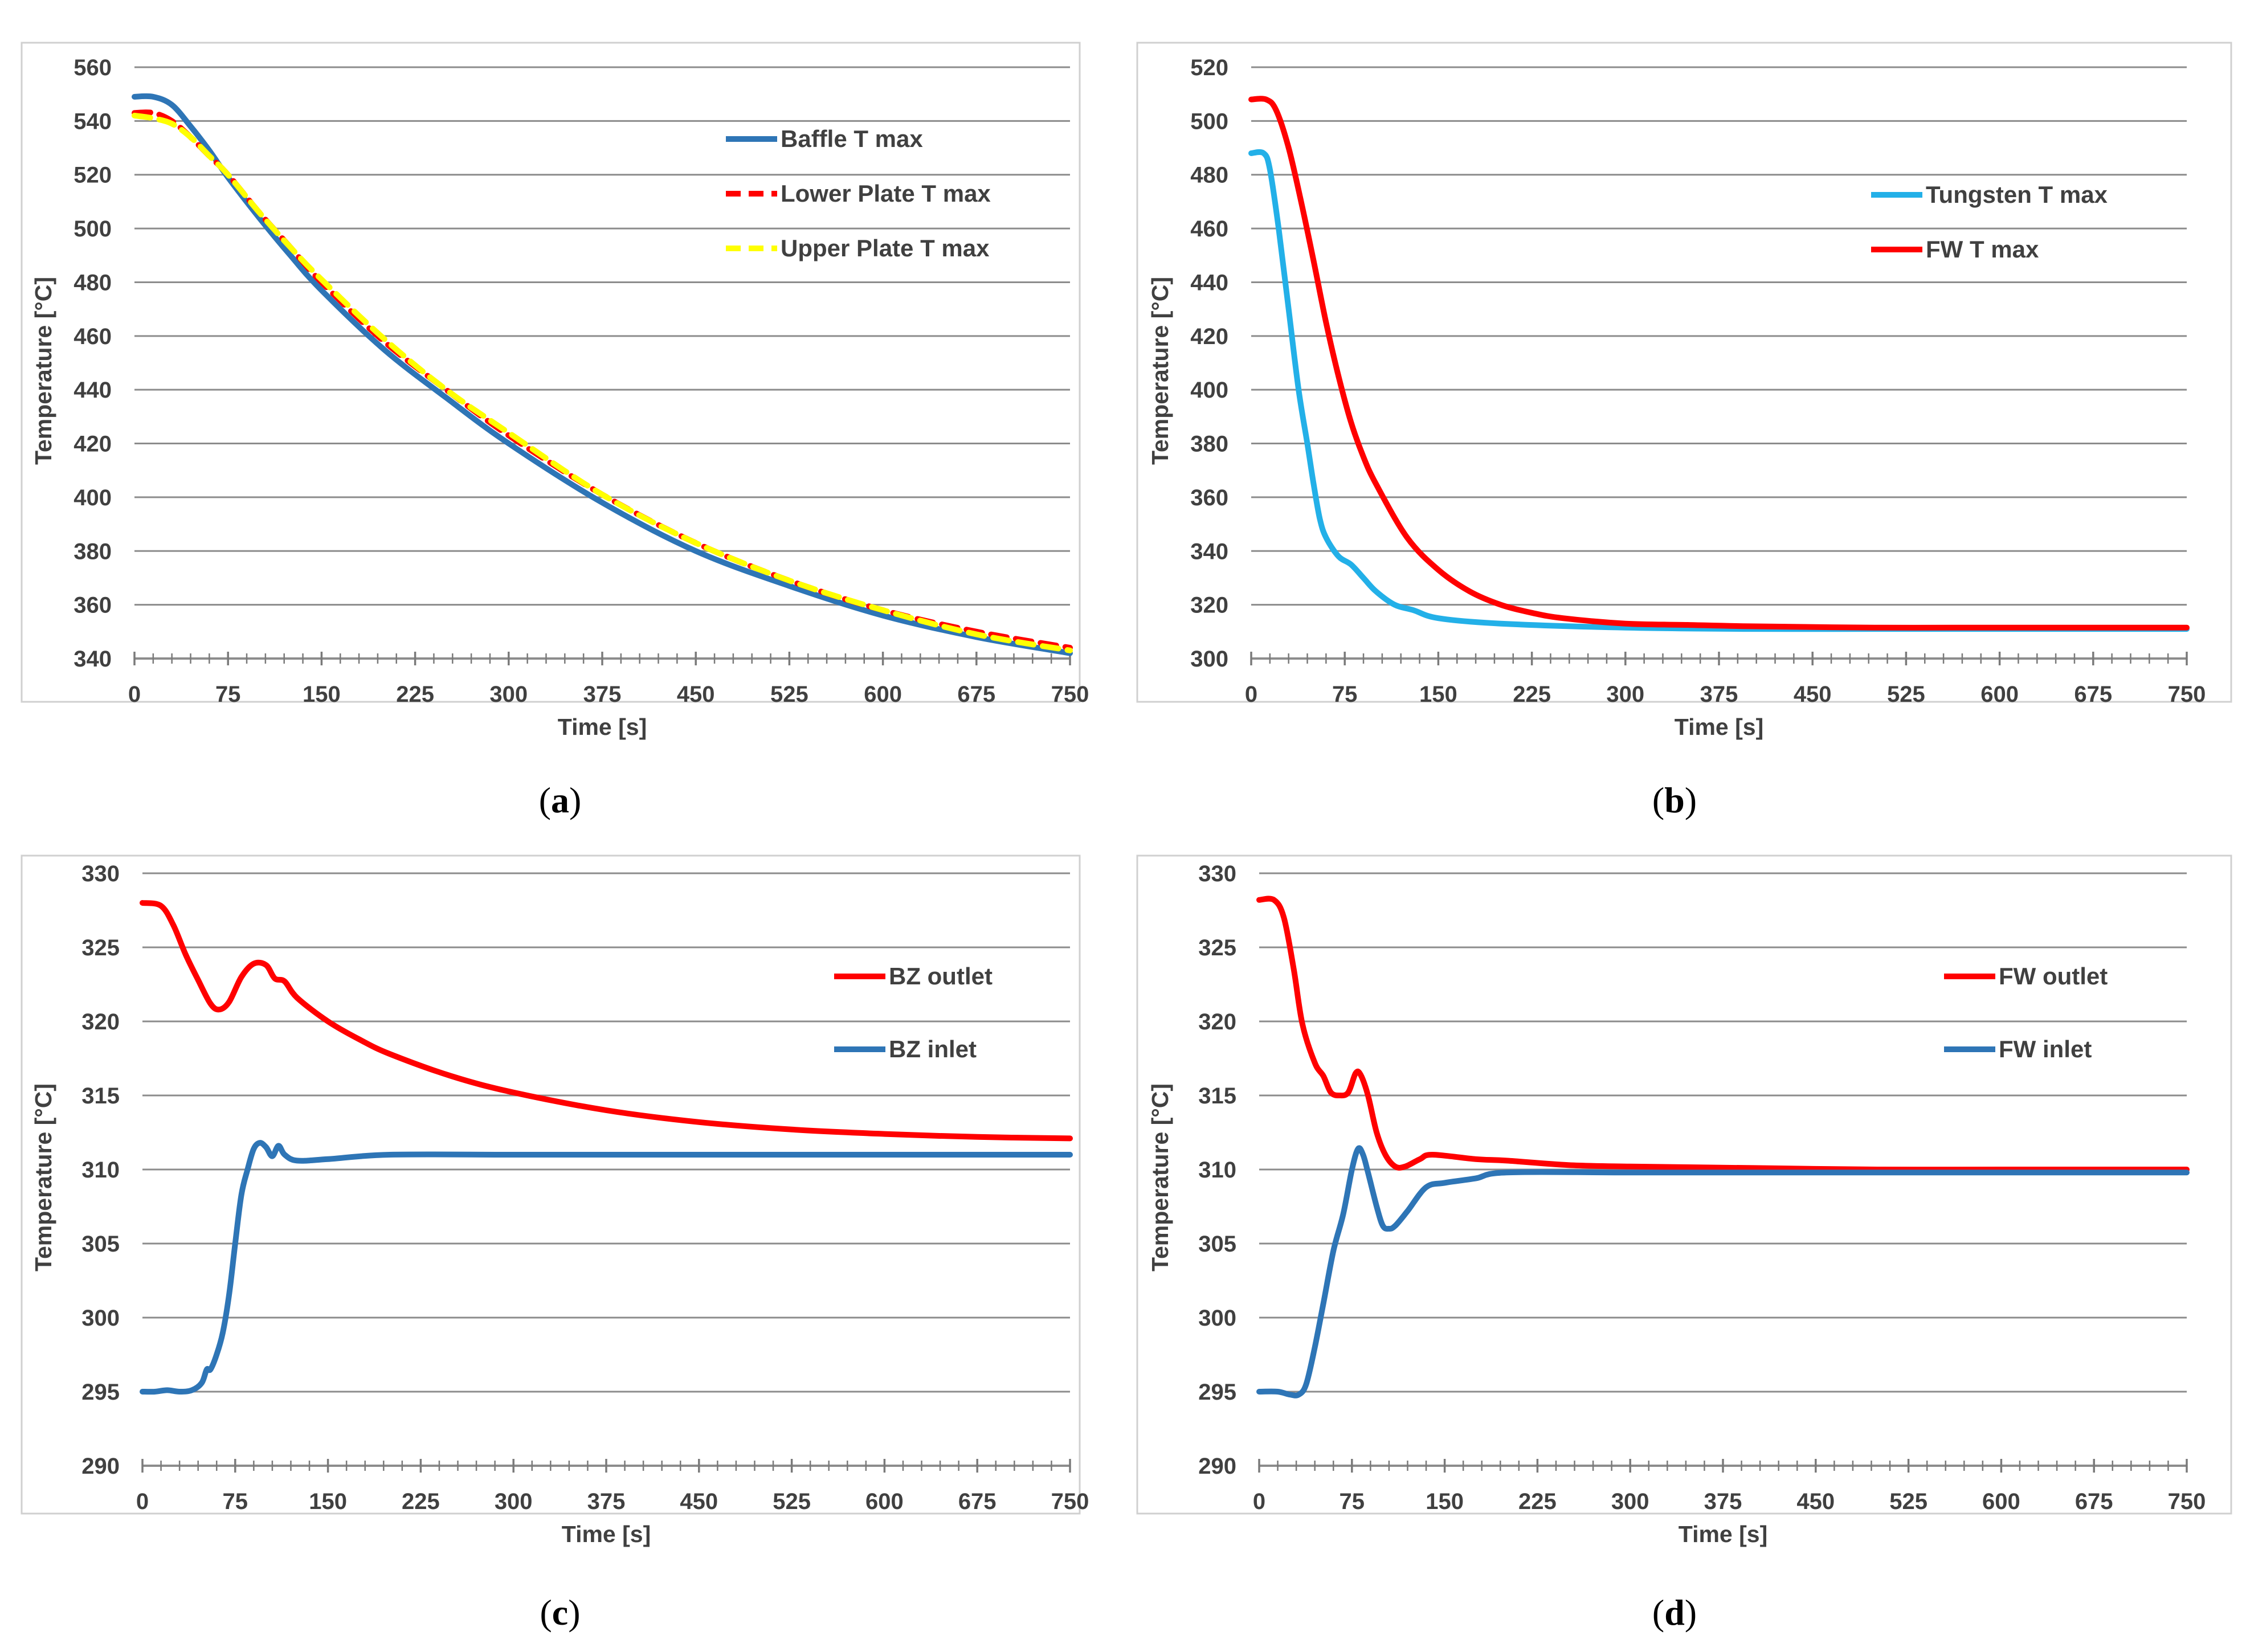  What do you see at coordinates (2053, 976) in the screenshot?
I see `legend-label: FW outlet` at bounding box center [2053, 976].